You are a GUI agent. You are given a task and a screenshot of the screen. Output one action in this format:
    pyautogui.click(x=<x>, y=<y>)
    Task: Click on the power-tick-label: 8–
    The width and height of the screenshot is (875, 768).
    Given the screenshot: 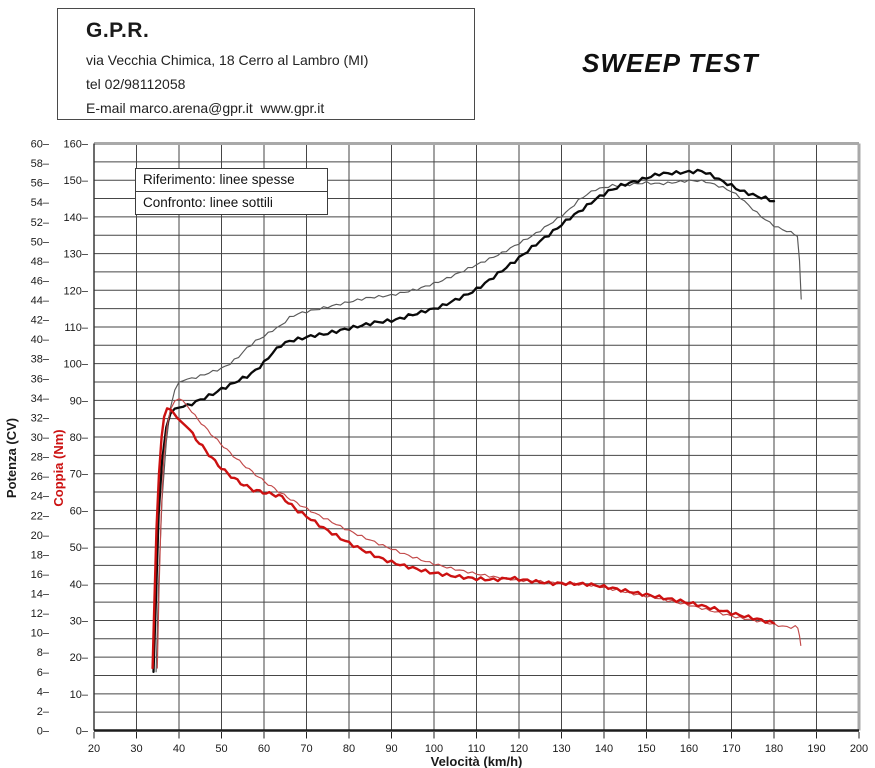 What is the action you would take?
    pyautogui.click(x=43, y=653)
    